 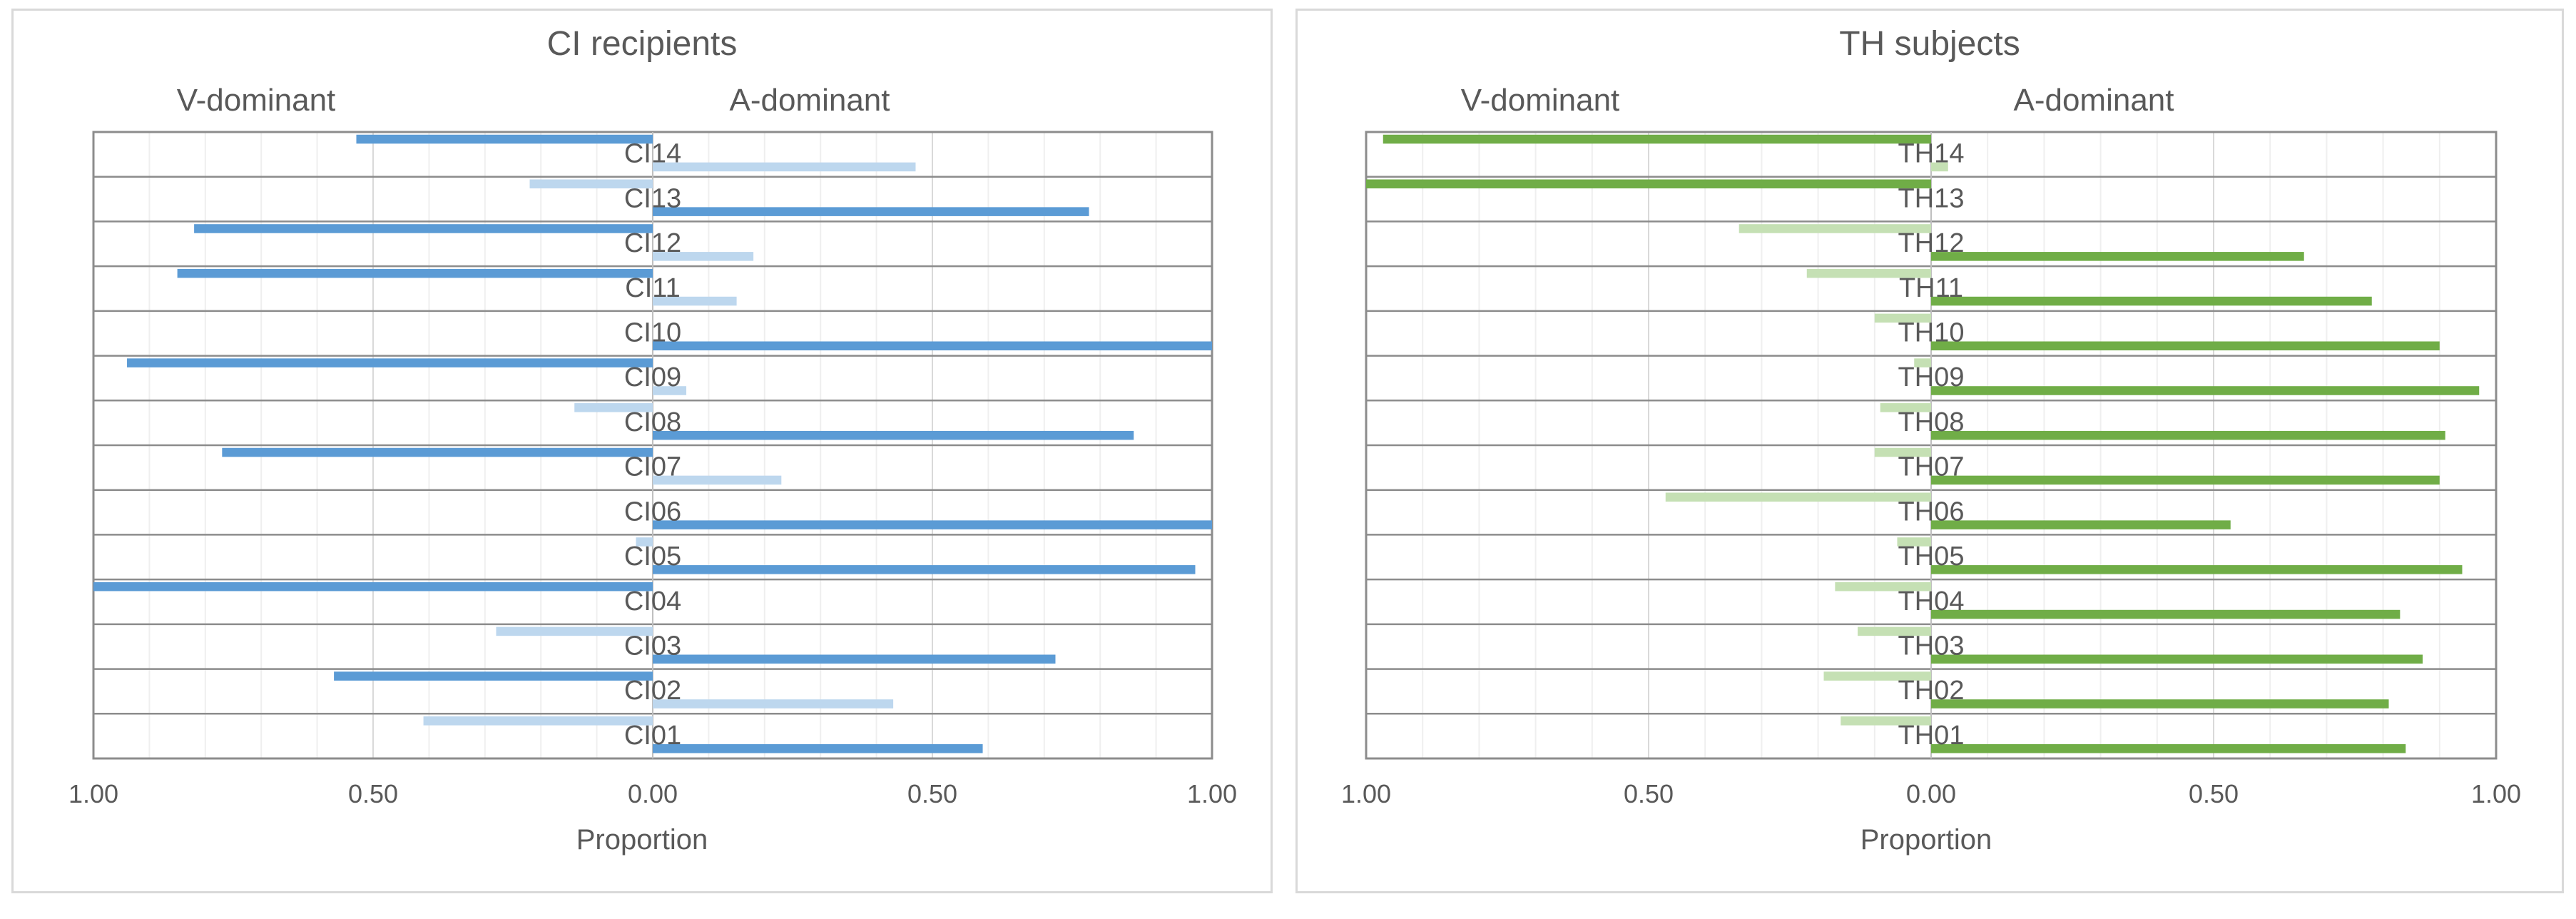 I want to click on category-label-CI13: CI13, so click(x=652, y=198).